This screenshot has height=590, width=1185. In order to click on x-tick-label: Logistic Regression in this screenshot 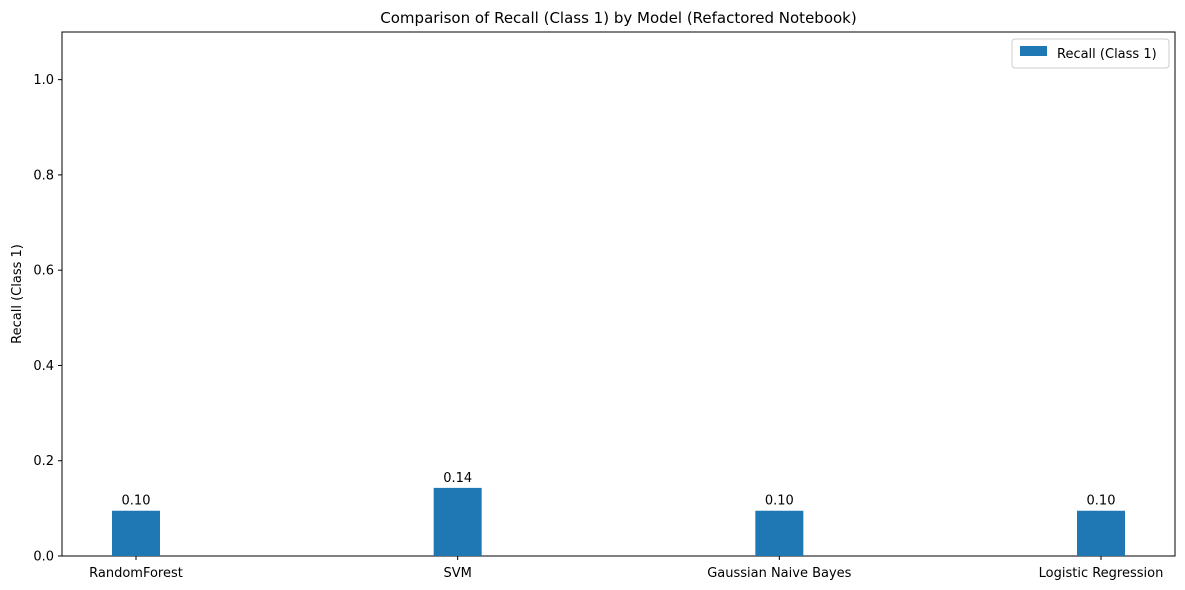, I will do `click(1101, 573)`.